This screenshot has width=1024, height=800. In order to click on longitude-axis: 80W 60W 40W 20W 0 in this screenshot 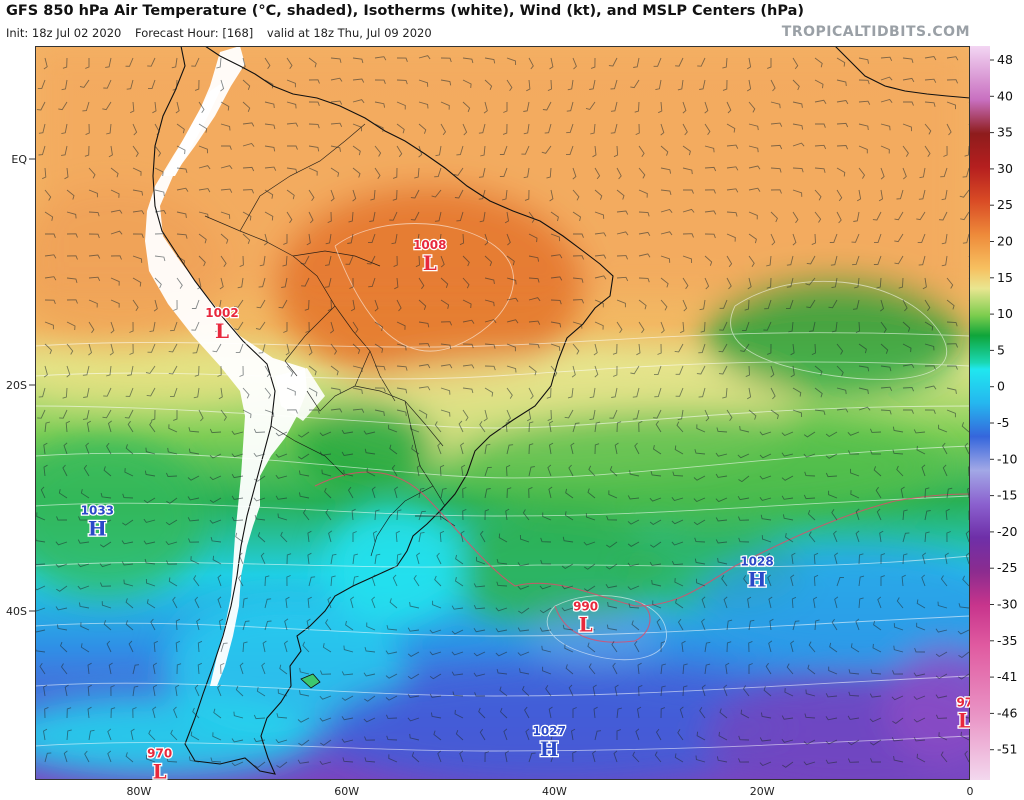, I will do `click(549, 791)`.